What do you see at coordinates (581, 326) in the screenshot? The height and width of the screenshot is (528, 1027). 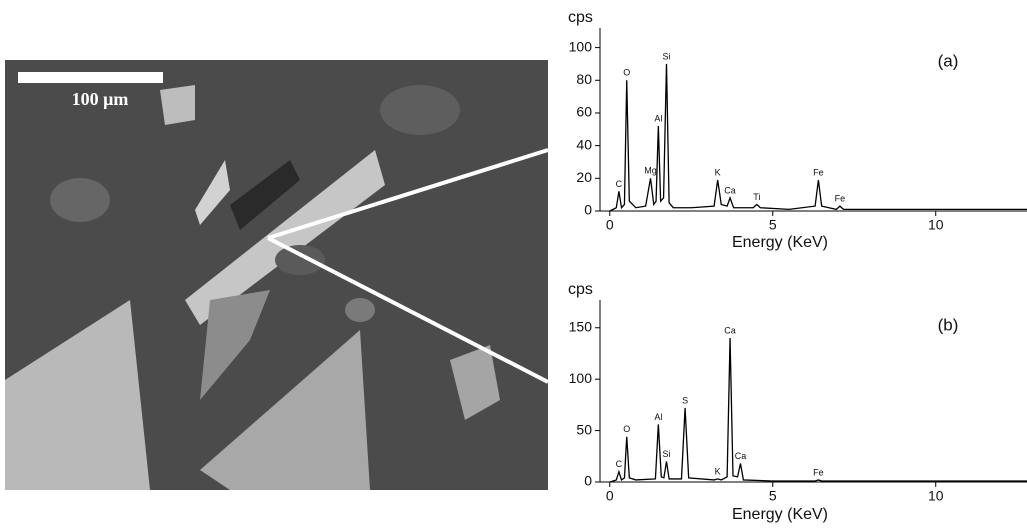 I see `y-tick-label: 150` at bounding box center [581, 326].